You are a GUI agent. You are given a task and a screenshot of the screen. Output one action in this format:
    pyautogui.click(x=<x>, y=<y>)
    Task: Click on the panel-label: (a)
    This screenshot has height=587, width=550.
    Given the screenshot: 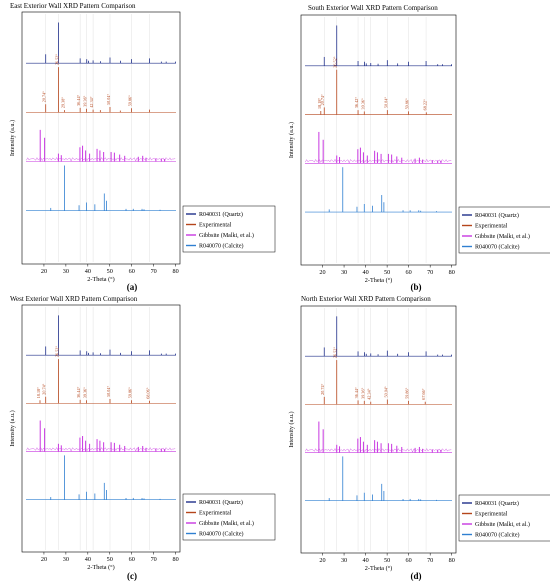 What is the action you would take?
    pyautogui.click(x=132, y=287)
    